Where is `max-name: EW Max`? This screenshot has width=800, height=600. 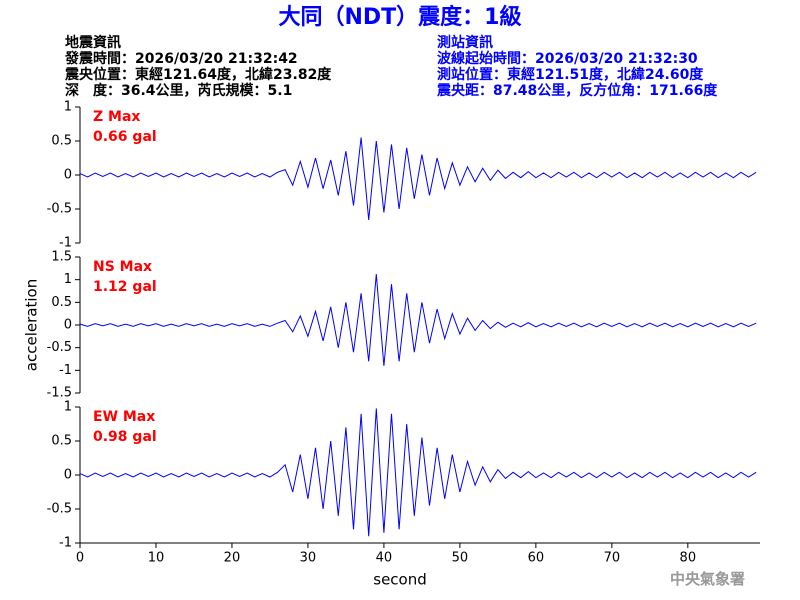 max-name: EW Max is located at coordinates (124, 417).